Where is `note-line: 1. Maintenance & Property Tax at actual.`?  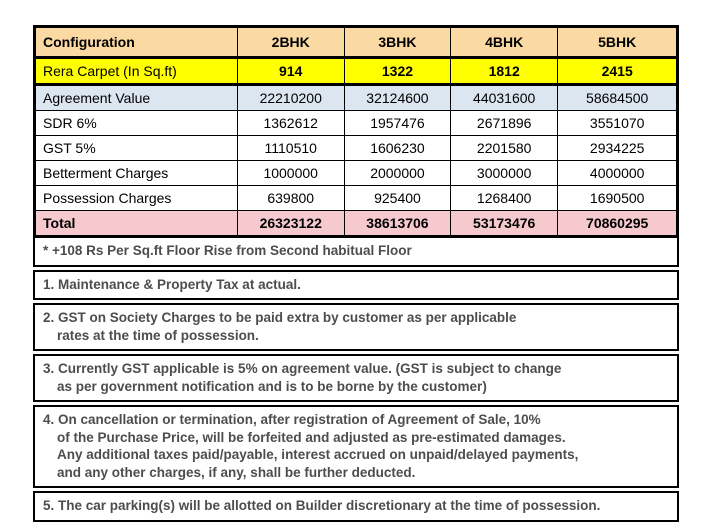
note-line: 1. Maintenance & Property Tax at actual. is located at coordinates (172, 284).